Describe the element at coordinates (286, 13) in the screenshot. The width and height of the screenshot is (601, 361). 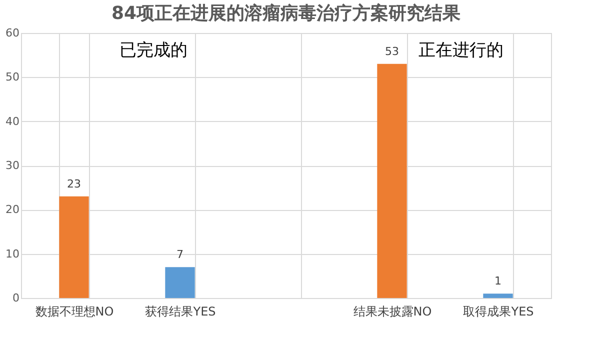
I see `chart-title: 84项正在进展的溶瘤病毒治疗方案研究结果` at that location.